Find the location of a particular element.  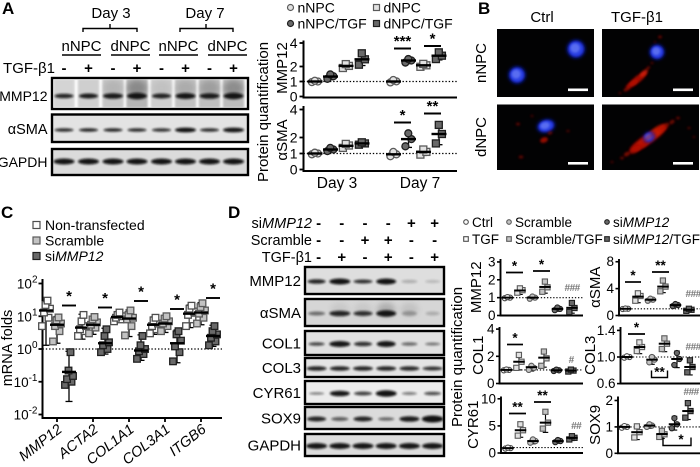

svg-text: ITGB6 is located at coordinates (189, 440).